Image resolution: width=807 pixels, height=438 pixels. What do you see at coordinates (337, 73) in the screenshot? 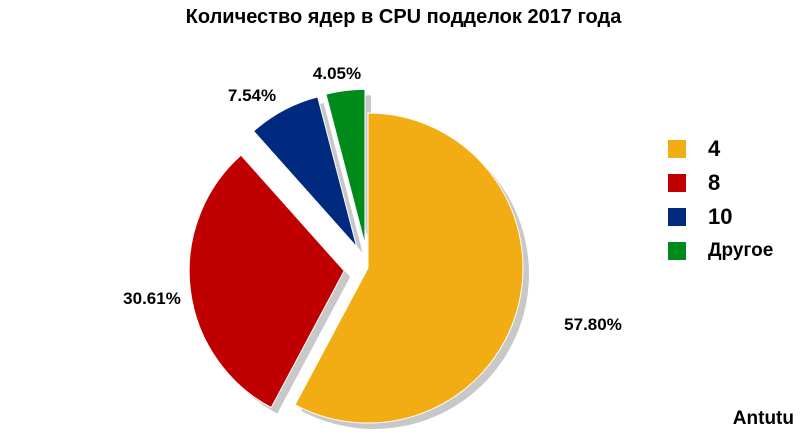
I see `slice-label-other: 4.05%` at bounding box center [337, 73].